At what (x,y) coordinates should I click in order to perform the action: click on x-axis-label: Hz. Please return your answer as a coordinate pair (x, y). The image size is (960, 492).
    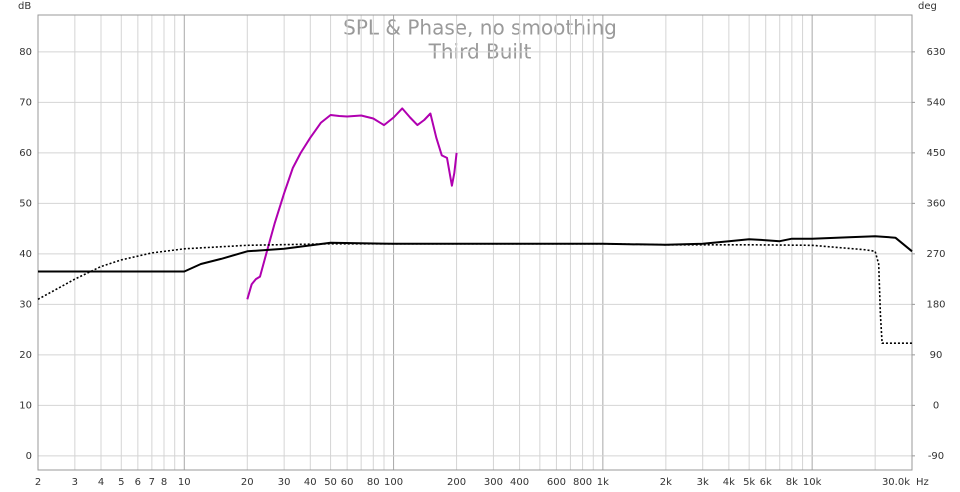
    Looking at the image, I should click on (922, 482).